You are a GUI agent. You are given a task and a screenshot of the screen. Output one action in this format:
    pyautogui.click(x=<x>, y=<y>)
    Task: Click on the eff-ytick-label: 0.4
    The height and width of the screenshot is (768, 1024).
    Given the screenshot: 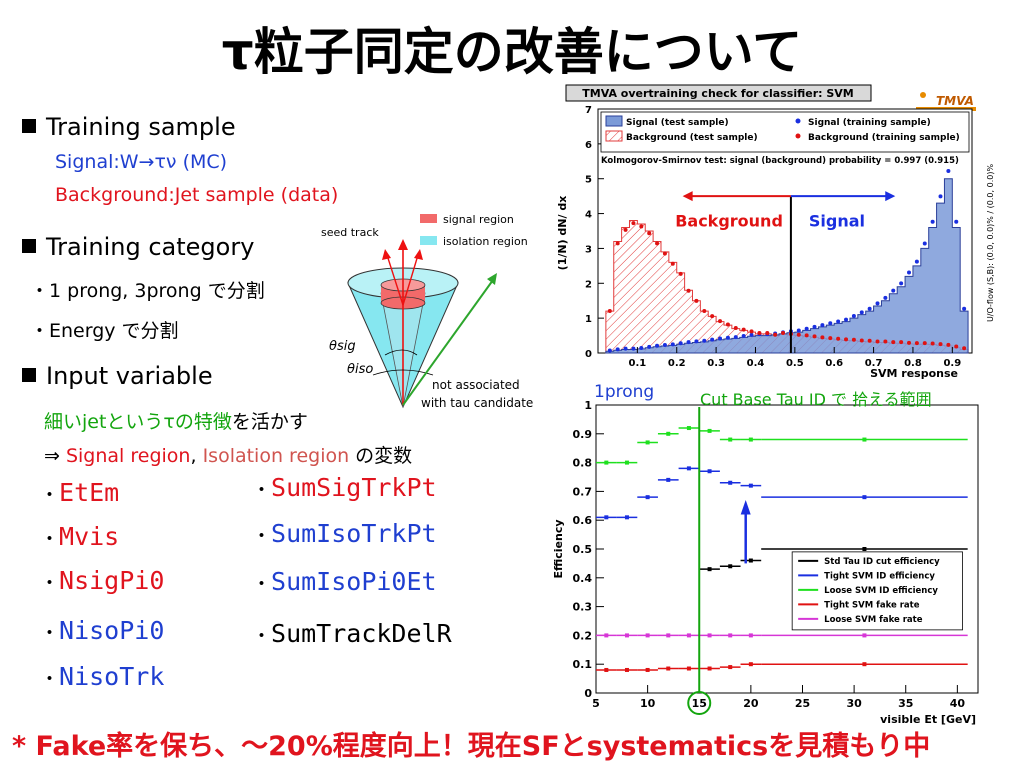 What is the action you would take?
    pyautogui.click(x=583, y=578)
    